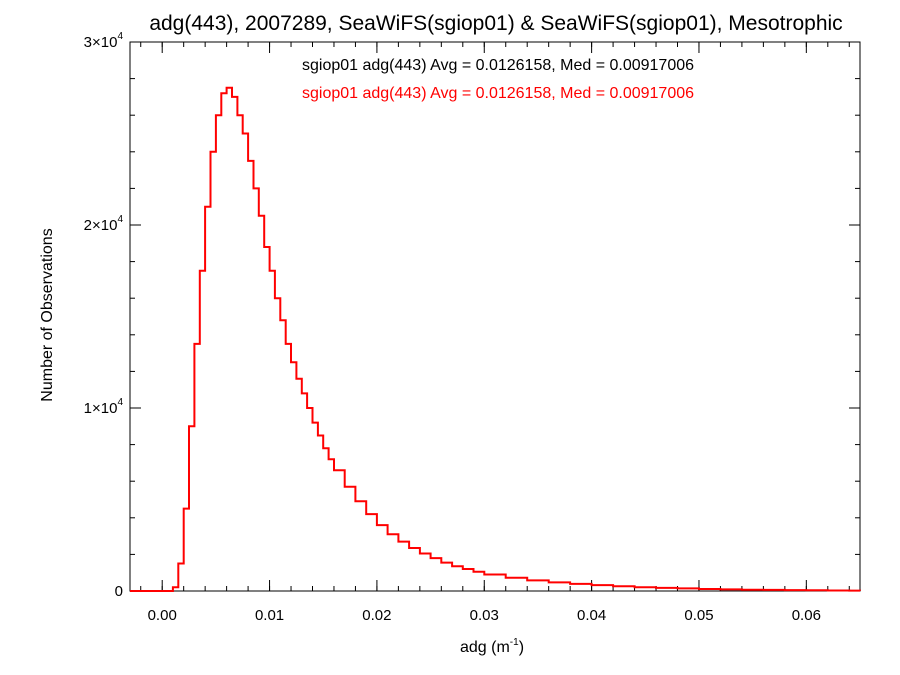 This screenshot has width=900, height=675. What do you see at coordinates (484, 615) in the screenshot?
I see `x-tick-label: 0.03` at bounding box center [484, 615].